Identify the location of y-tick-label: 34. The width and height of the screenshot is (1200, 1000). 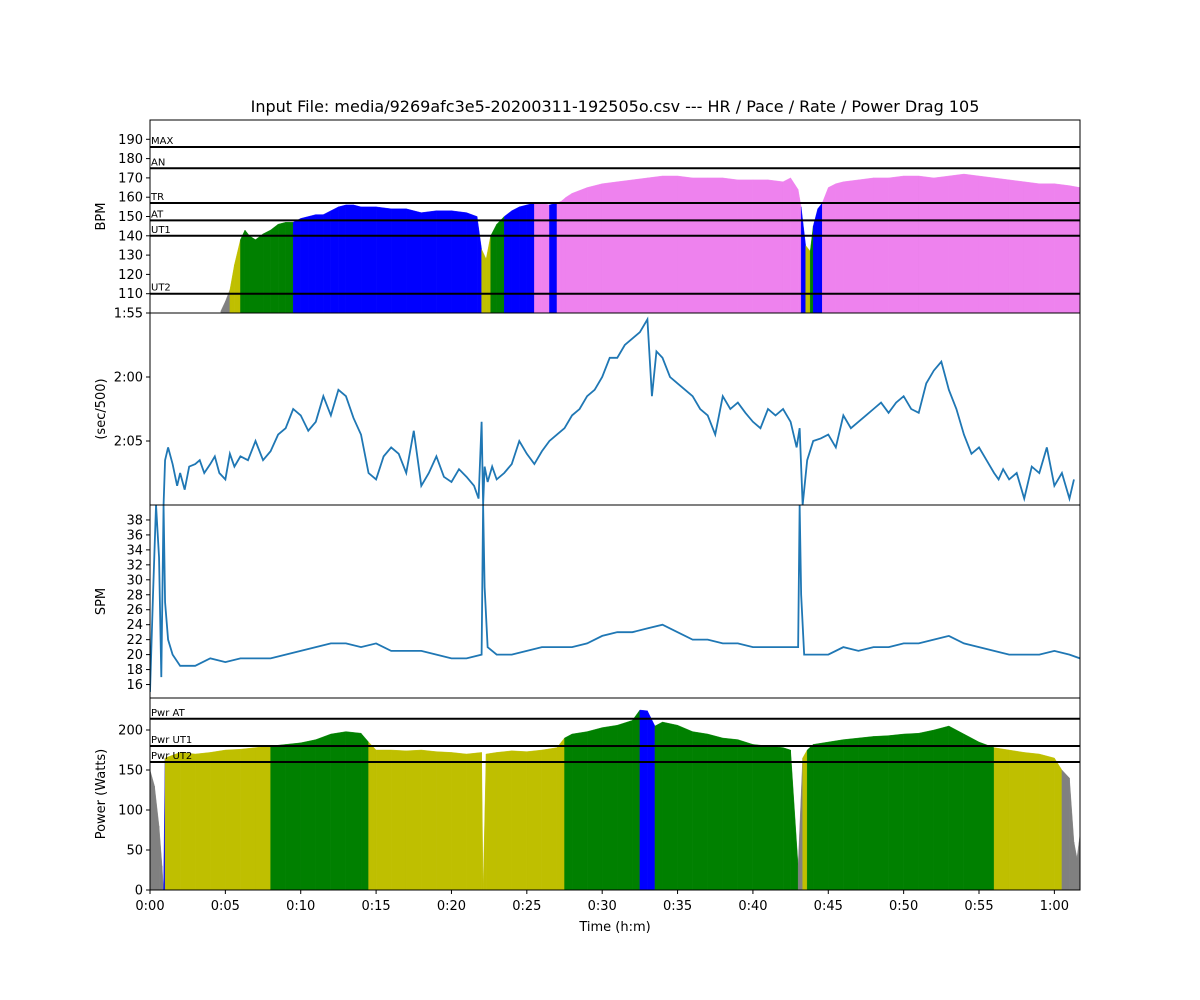
(134, 550).